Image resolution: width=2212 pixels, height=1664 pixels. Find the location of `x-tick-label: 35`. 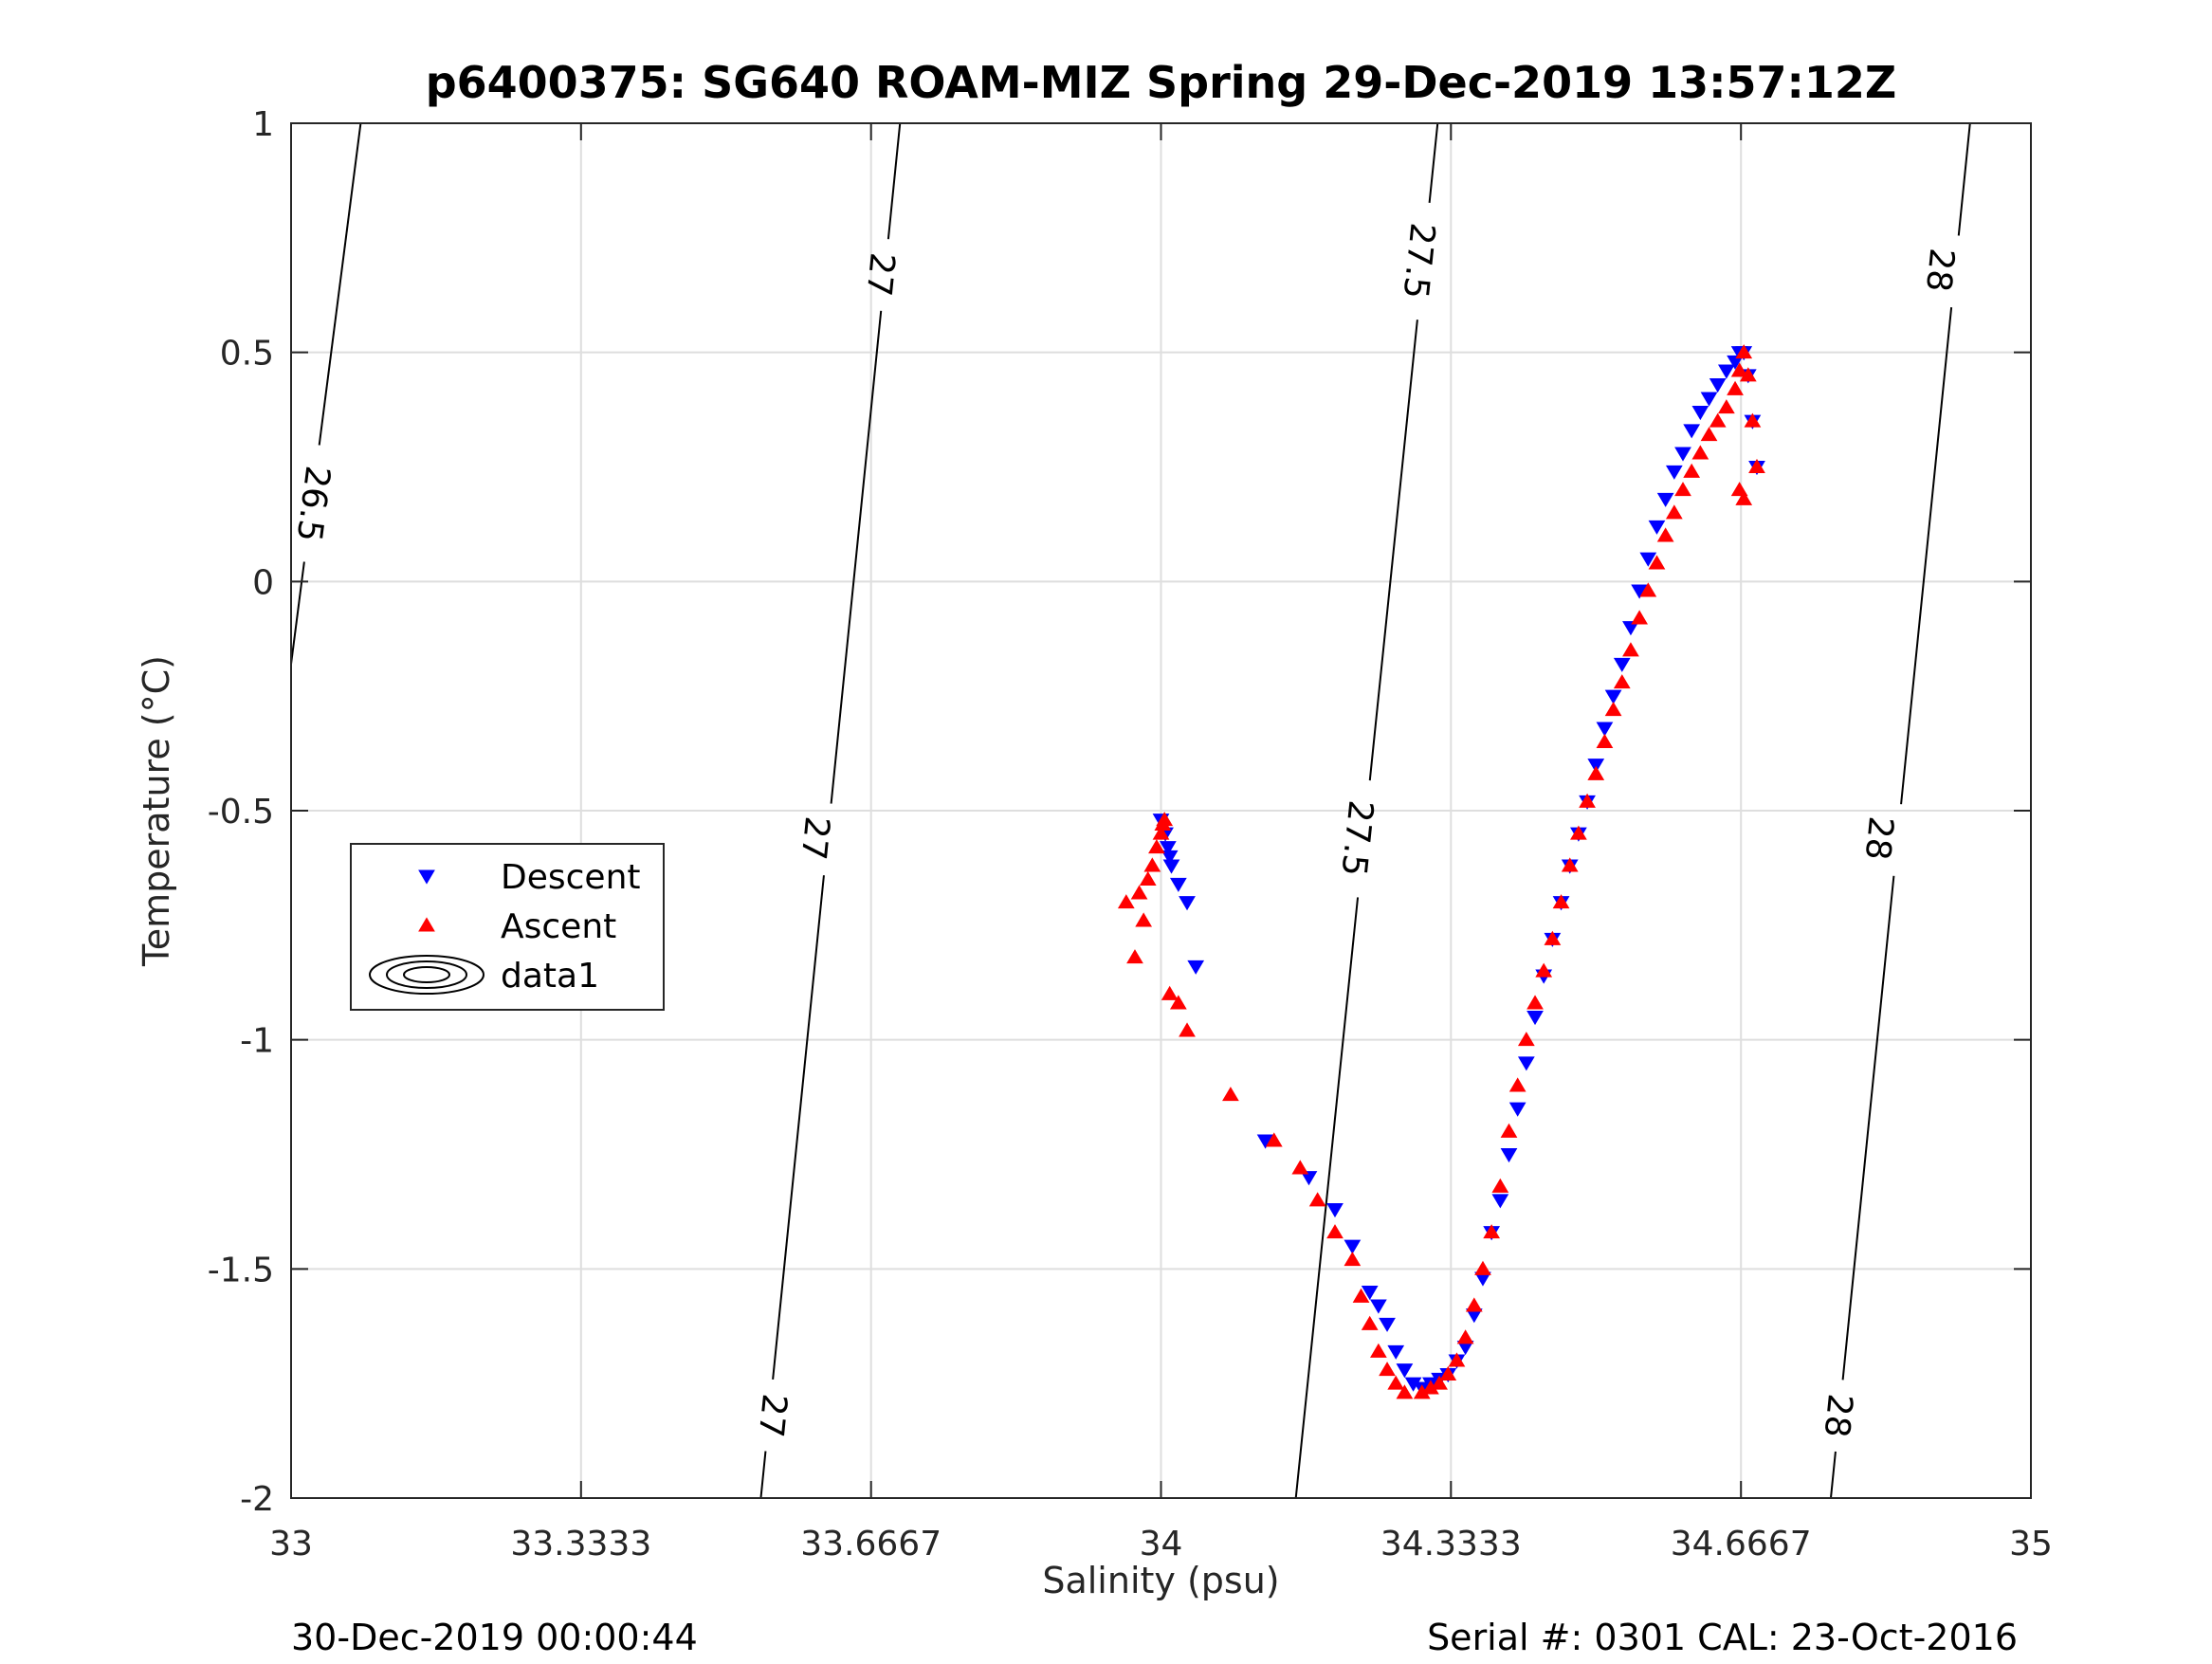

x-tick-label: 35 is located at coordinates (2031, 1544).